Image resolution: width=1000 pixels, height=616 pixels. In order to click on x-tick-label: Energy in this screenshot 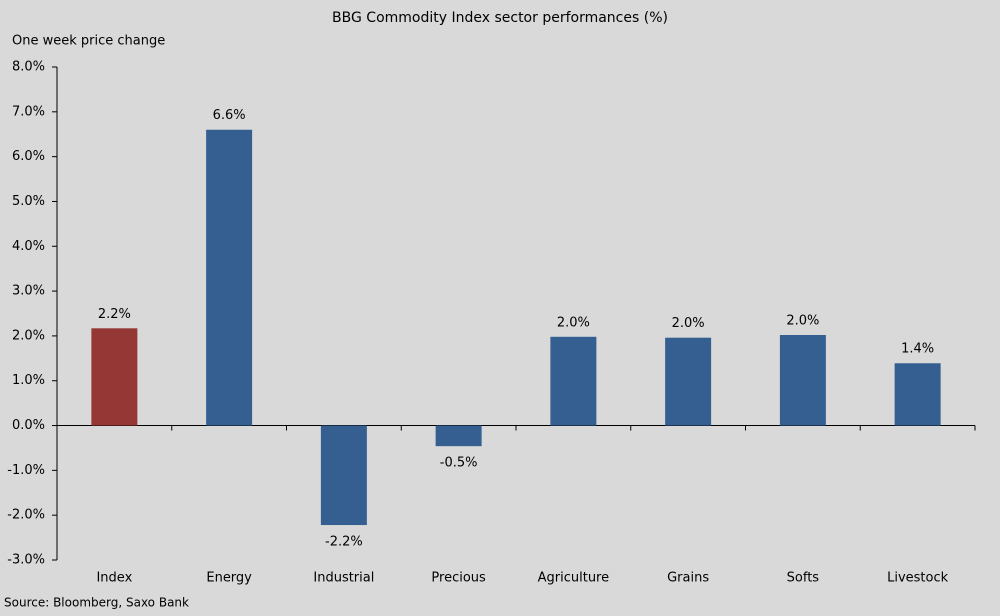, I will do `click(229, 578)`.